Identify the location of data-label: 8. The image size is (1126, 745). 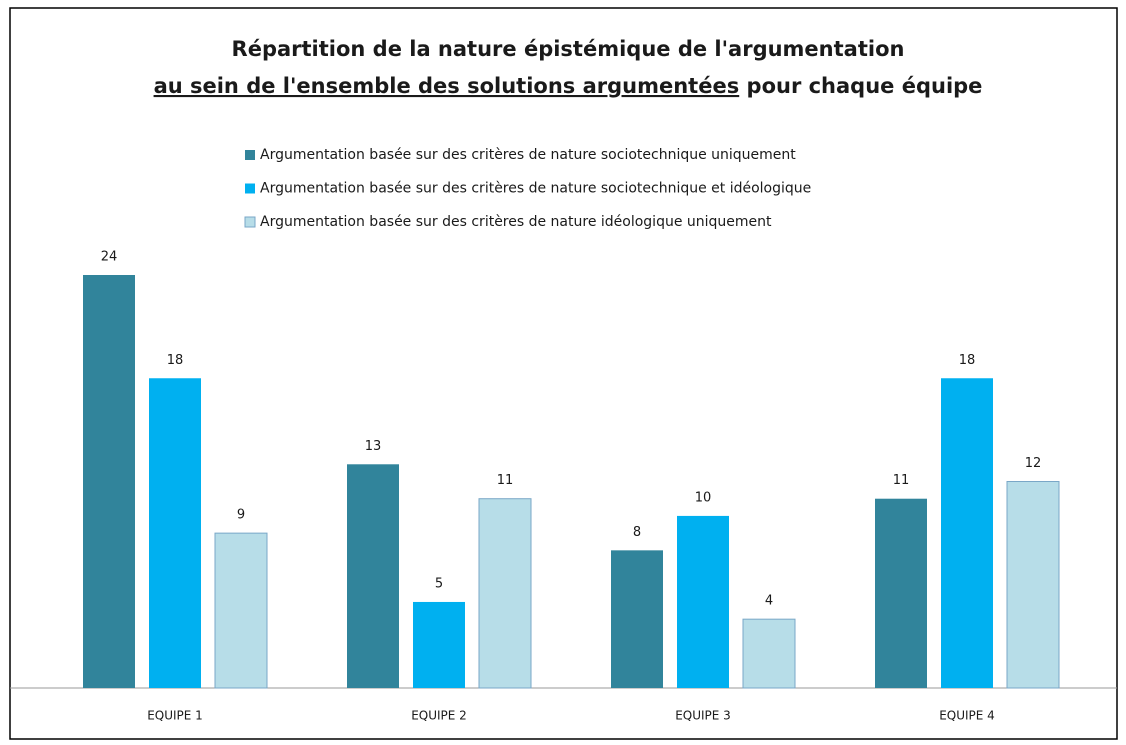
(637, 532).